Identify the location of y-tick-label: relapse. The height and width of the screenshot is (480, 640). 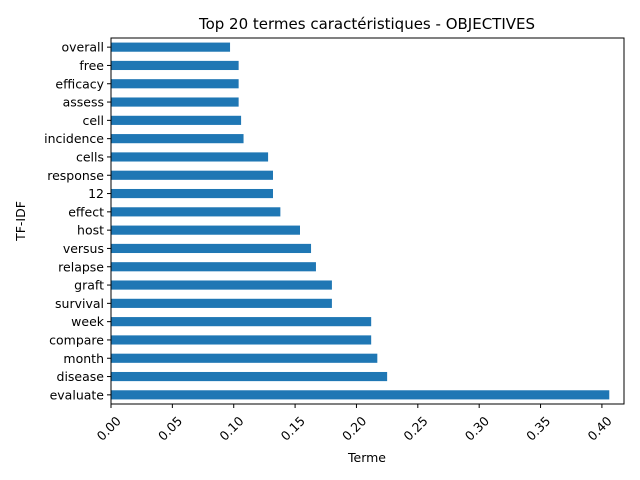
(81, 266).